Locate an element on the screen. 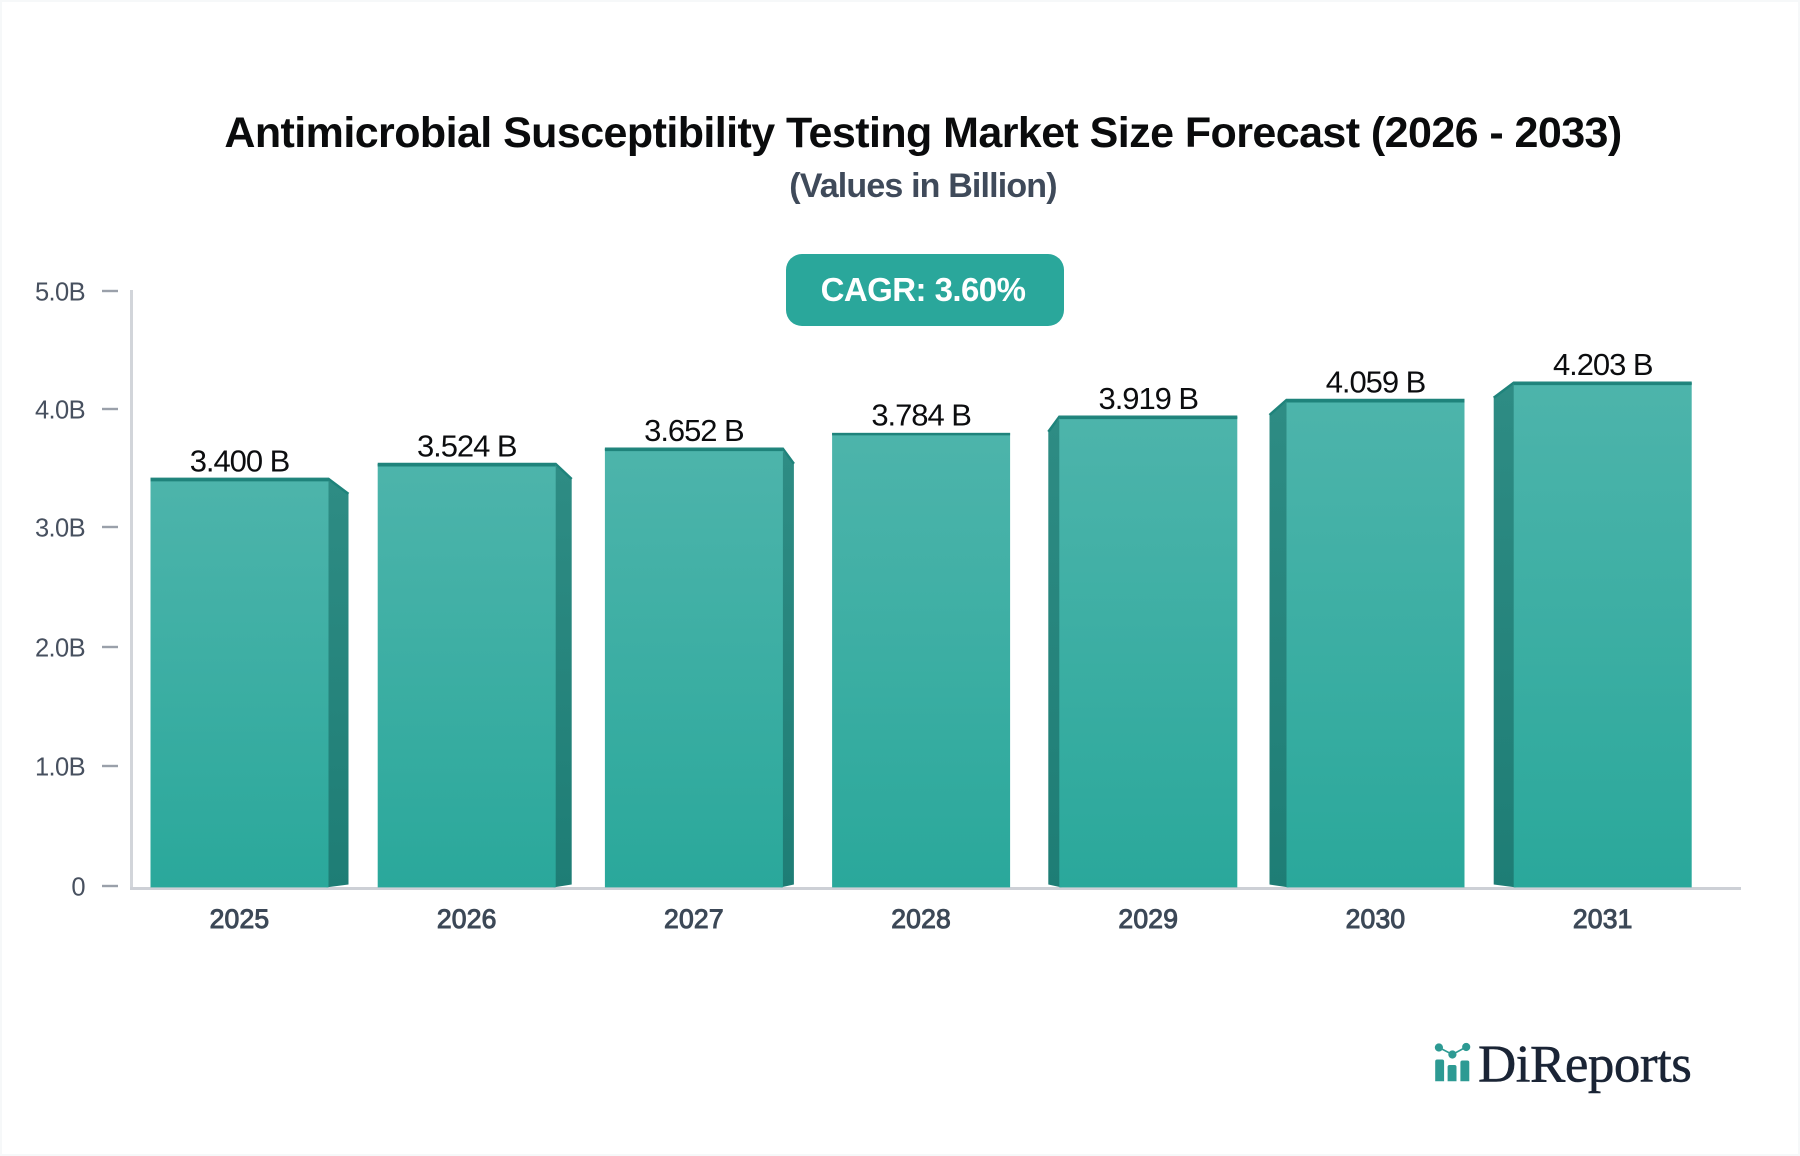 Image resolution: width=1800 pixels, height=1156 pixels. svg-text: 3.652 B is located at coordinates (694, 430).